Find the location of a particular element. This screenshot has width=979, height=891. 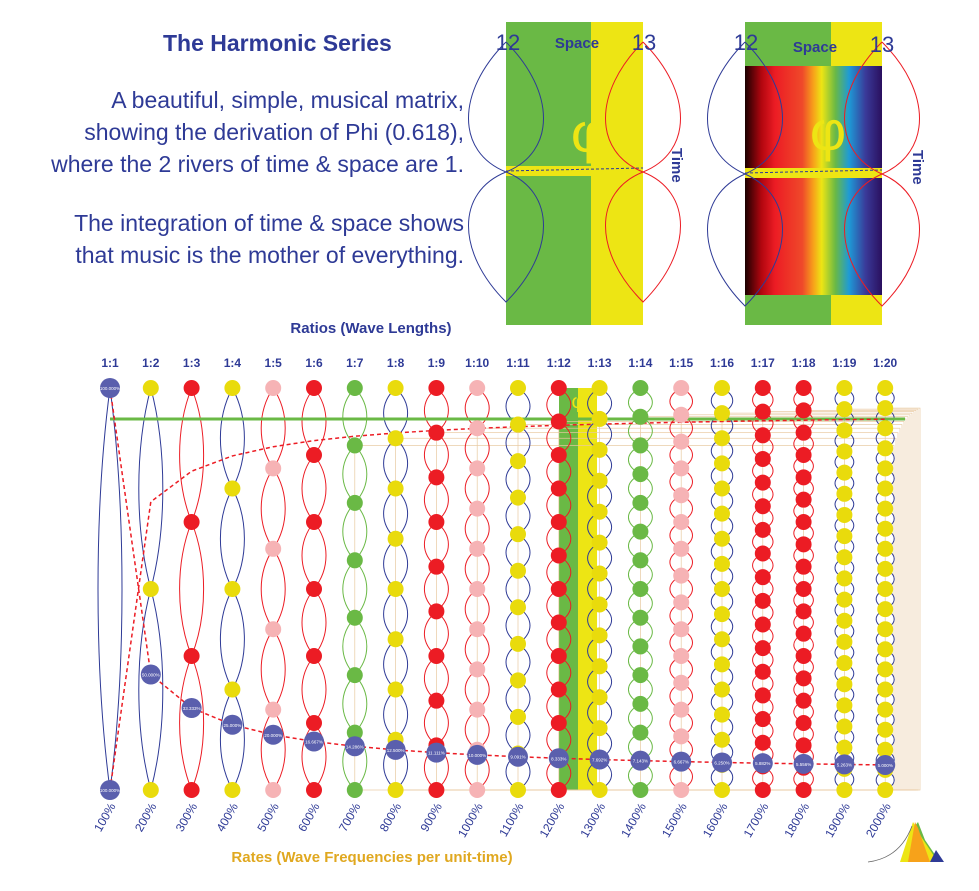

wavelength-value: 100.000% is located at coordinates (110, 790).